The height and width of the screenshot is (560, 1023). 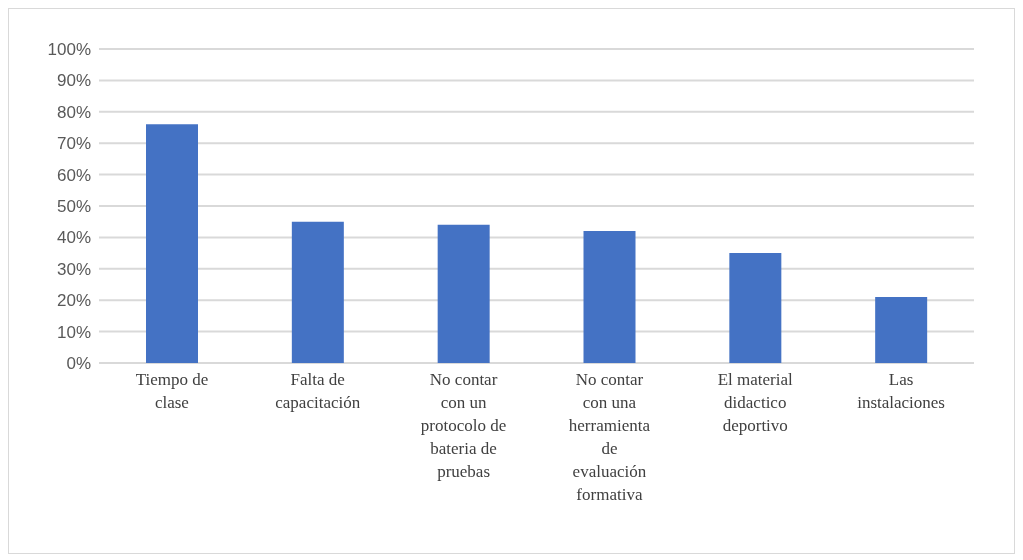 What do you see at coordinates (609, 437) in the screenshot?
I see `x-tick-label: No contar con una herramienta de evaluación formativa` at bounding box center [609, 437].